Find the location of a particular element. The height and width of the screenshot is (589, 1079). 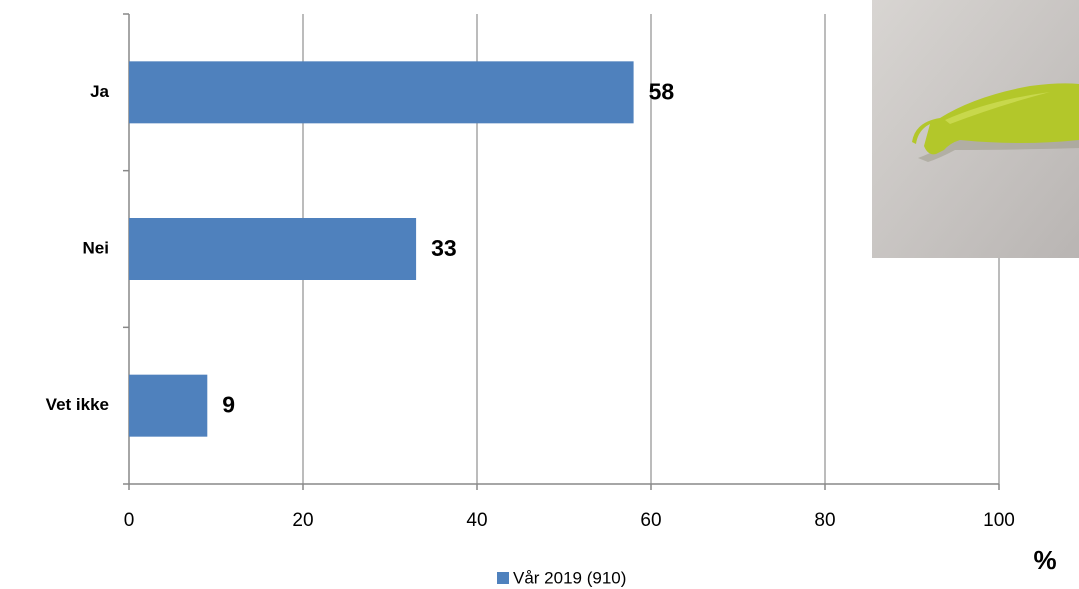

x-tick-label: 40 is located at coordinates (476, 520).